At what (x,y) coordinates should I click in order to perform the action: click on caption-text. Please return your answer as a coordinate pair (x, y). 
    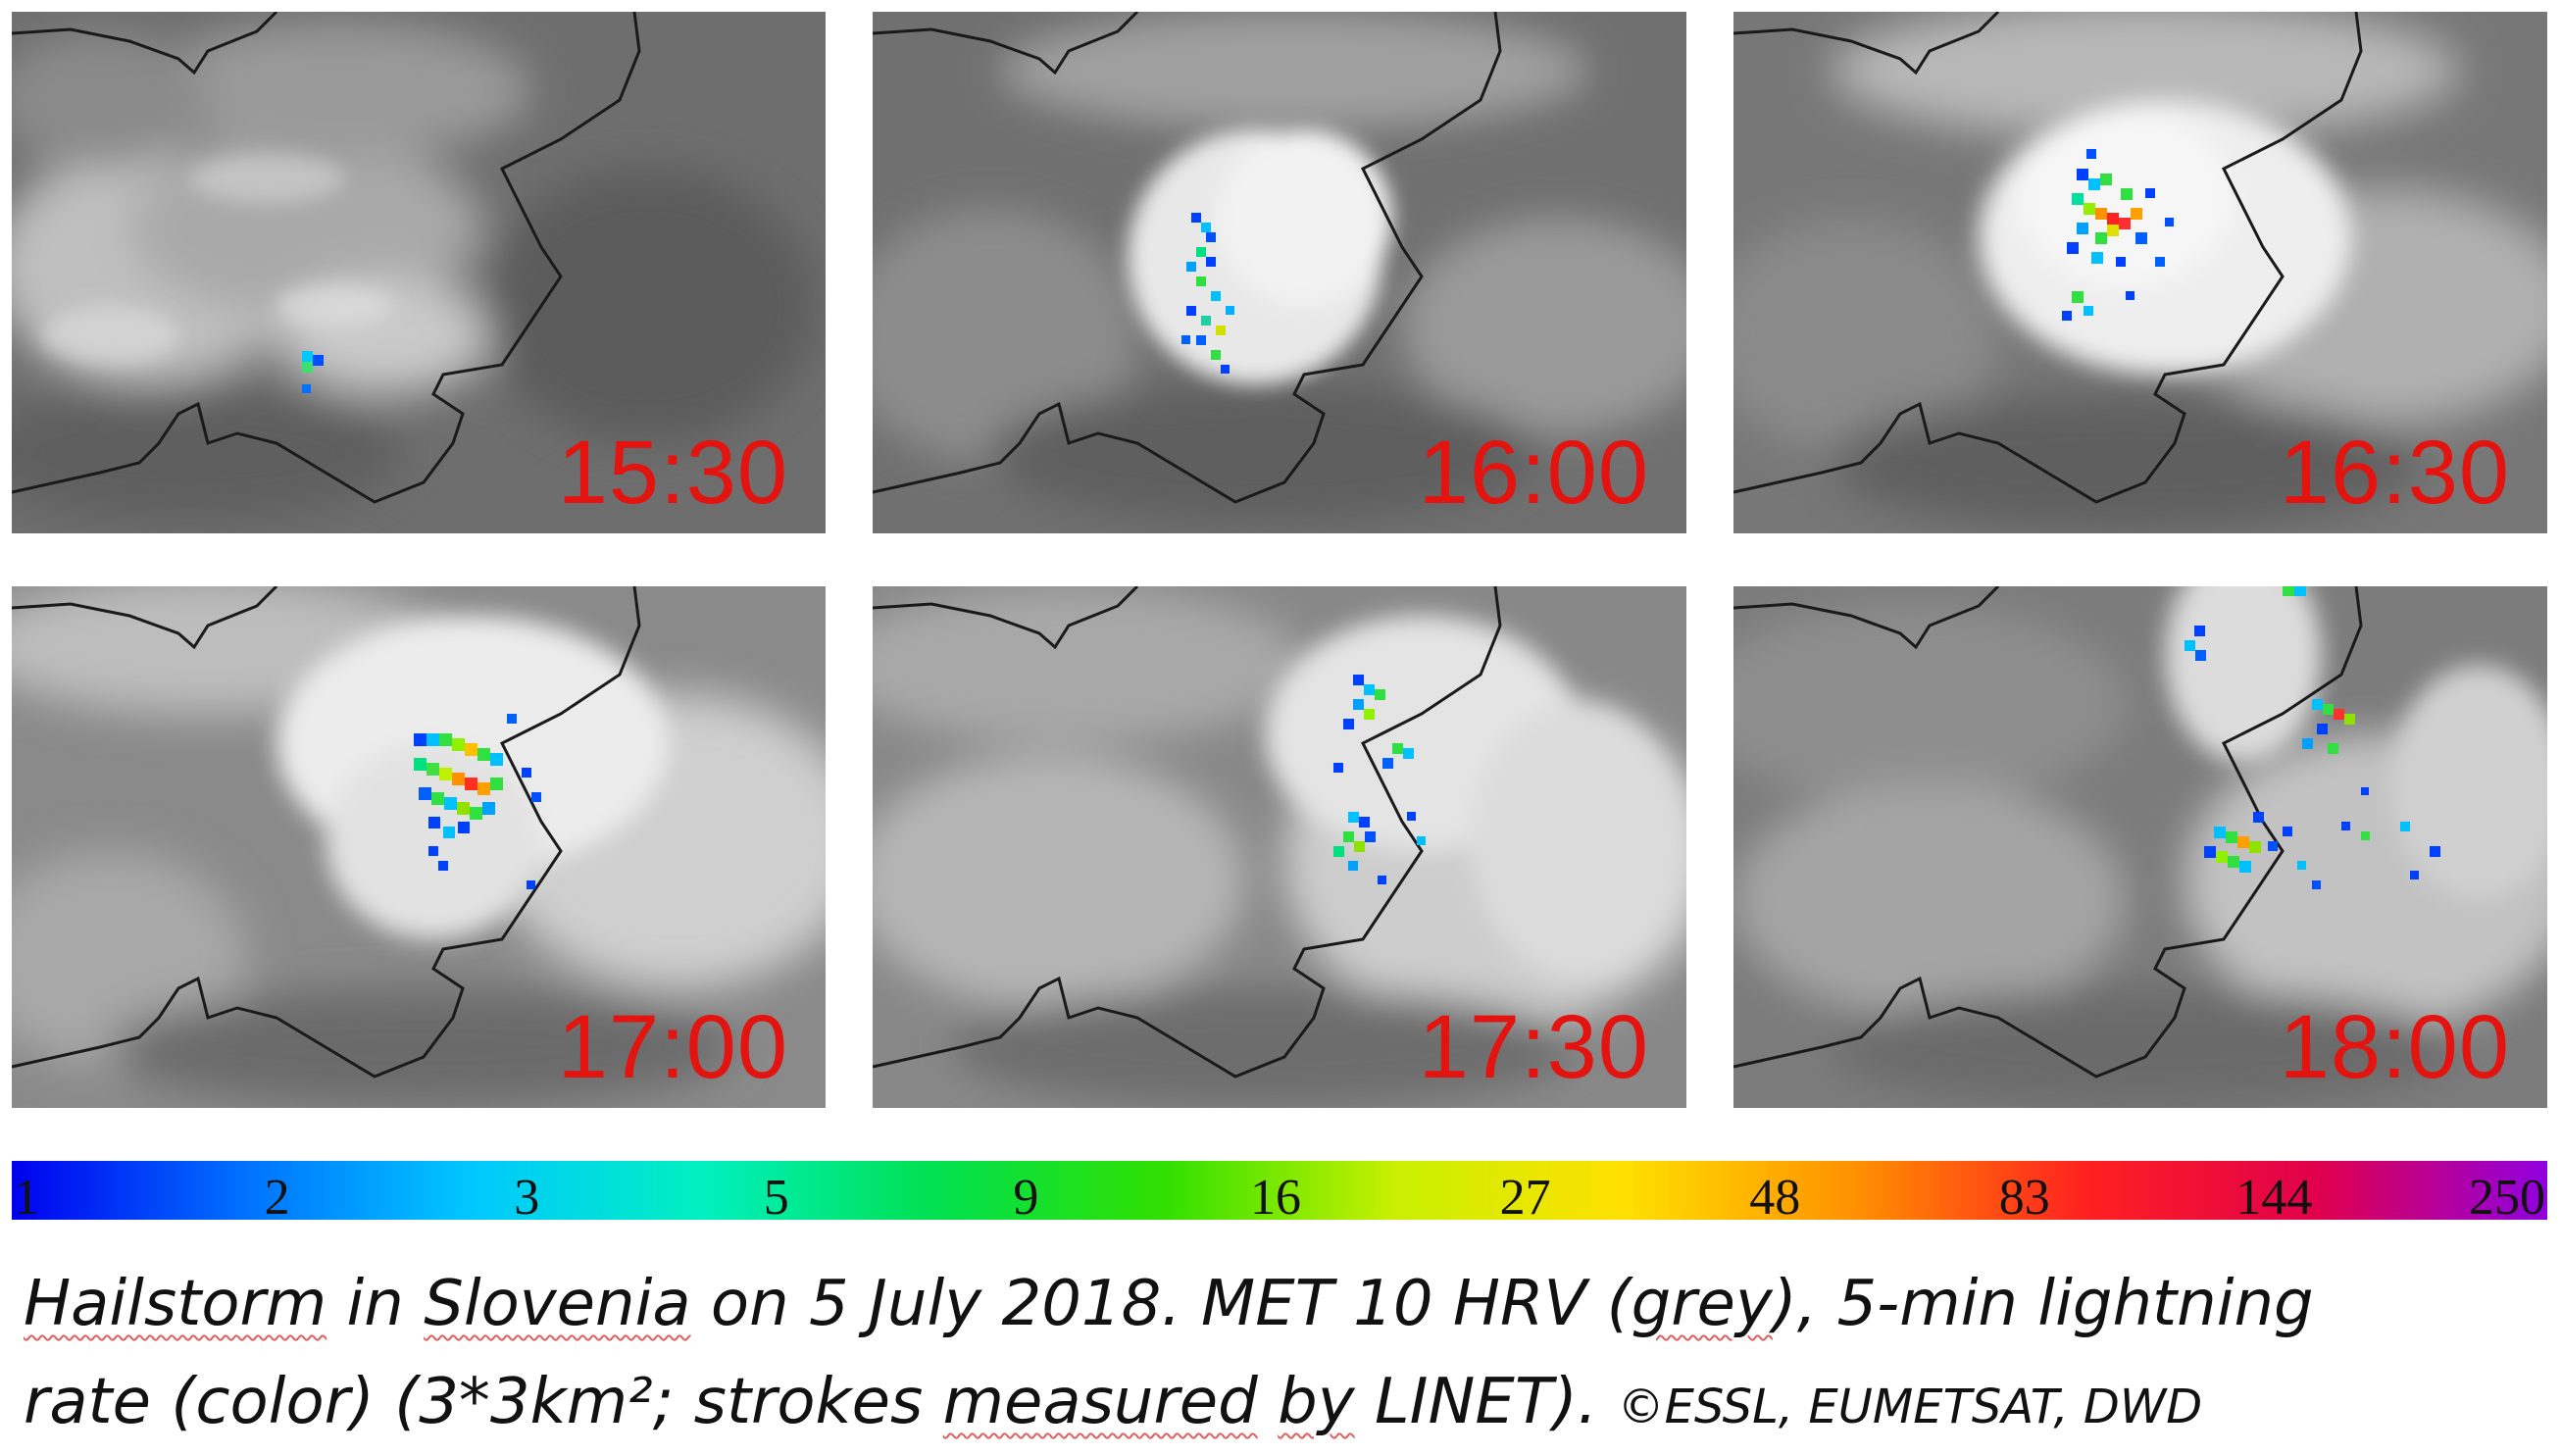
    Looking at the image, I should click on (1268, 1402).